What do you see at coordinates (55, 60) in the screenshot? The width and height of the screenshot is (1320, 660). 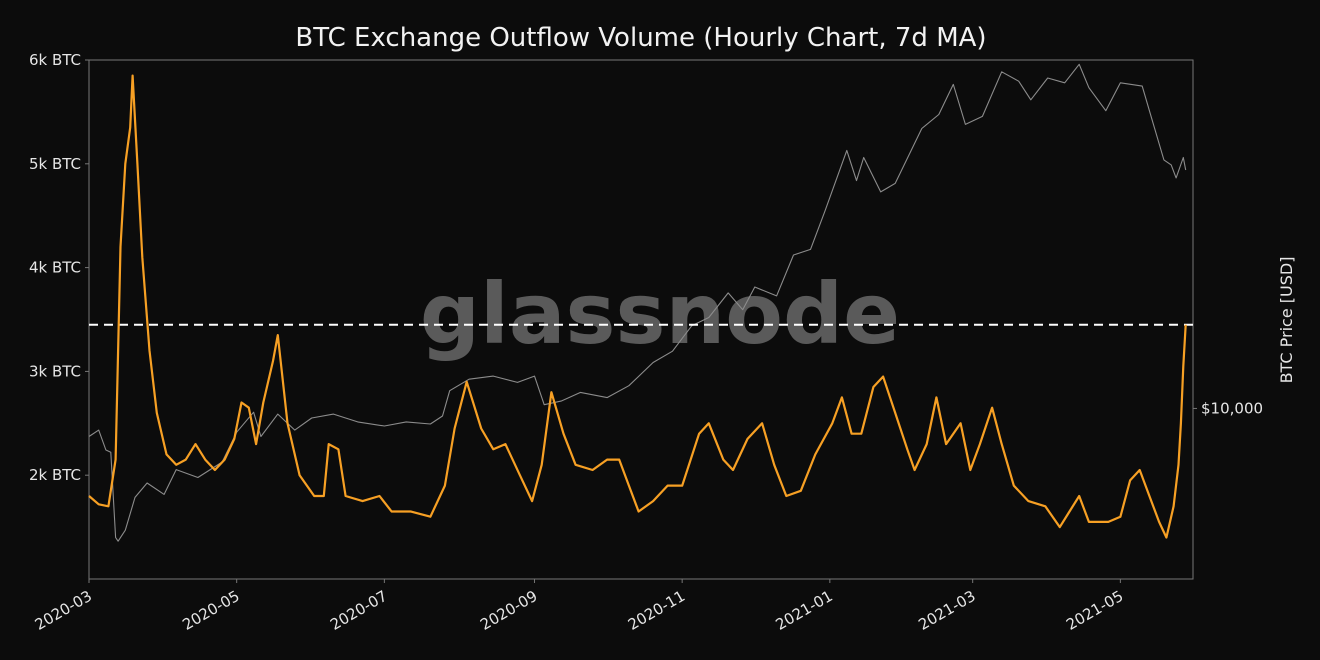 I see `left-tick-label: 6k BTC` at bounding box center [55, 60].